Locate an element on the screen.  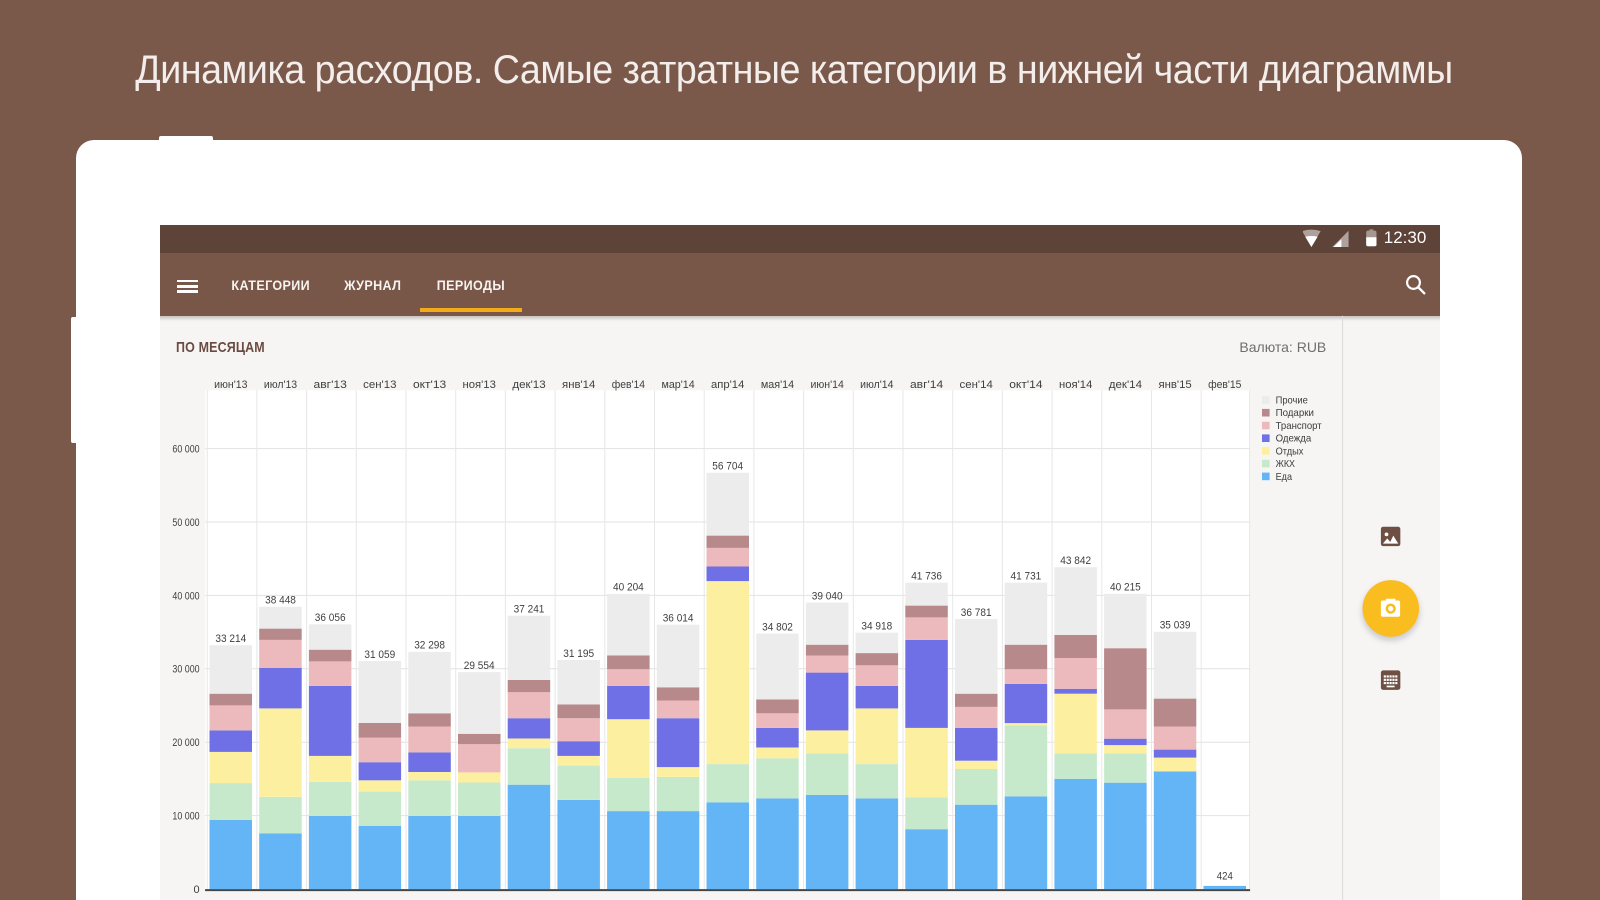
svg-text: 32 298 is located at coordinates (430, 646).